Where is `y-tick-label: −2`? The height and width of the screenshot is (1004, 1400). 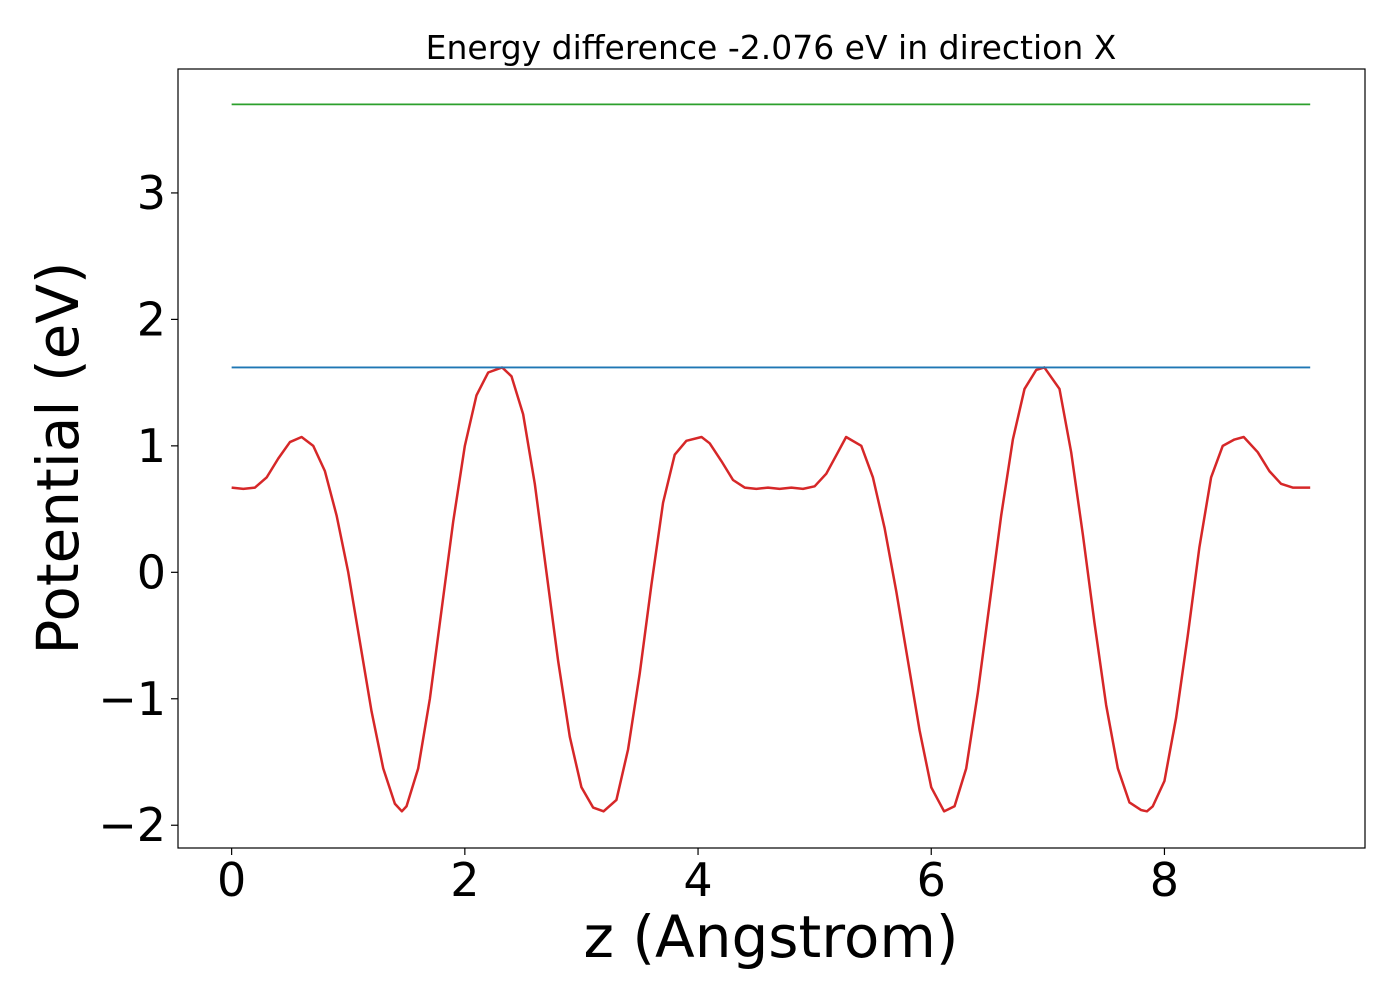 y-tick-label: −2 is located at coordinates (132, 825).